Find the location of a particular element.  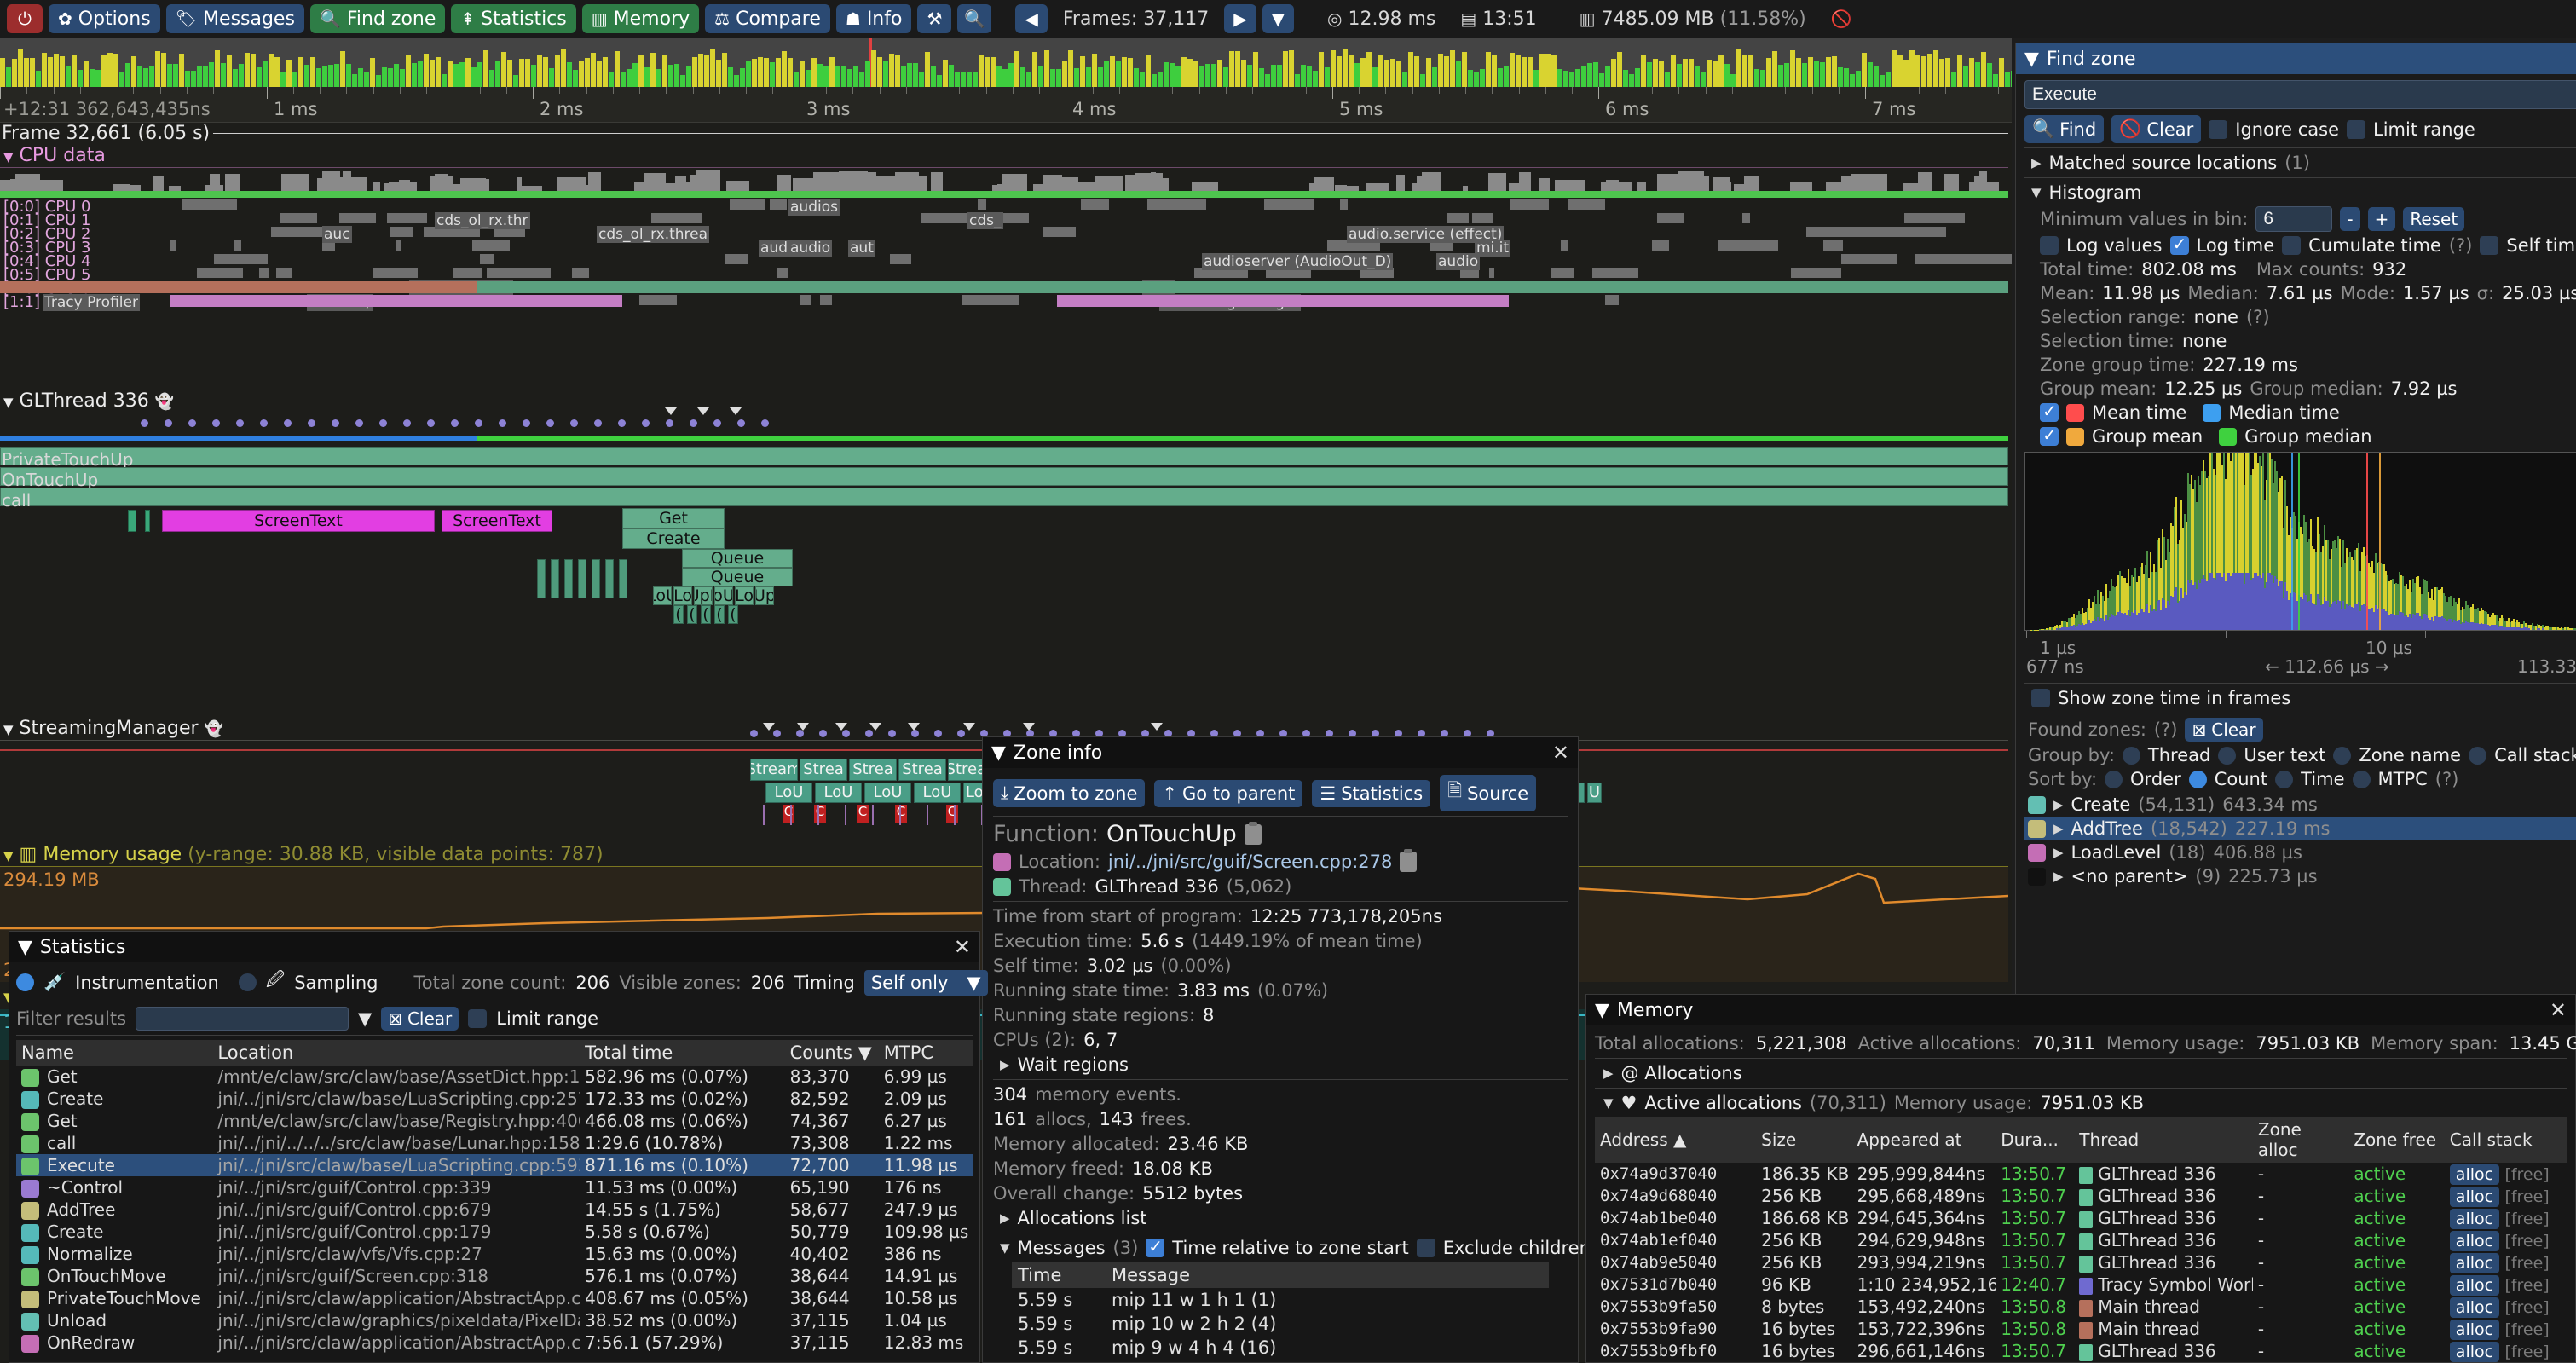

zone-error-marker: C is located at coordinates (952, 814).